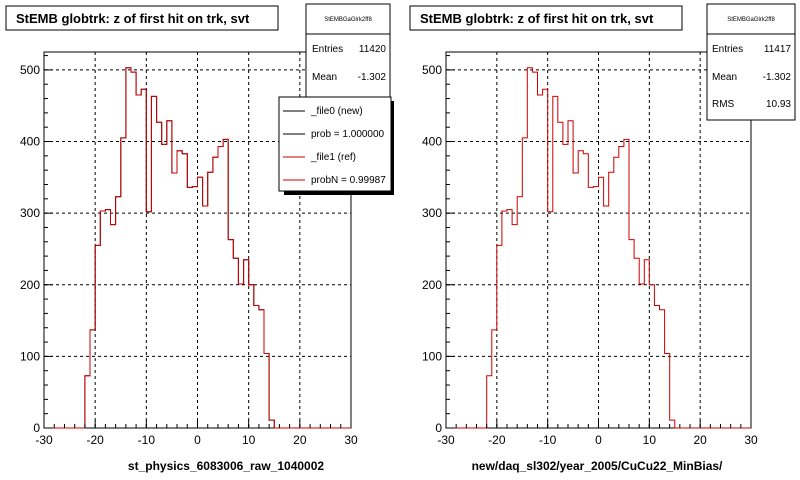  What do you see at coordinates (778, 49) in the screenshot?
I see `stats-entries-value: 11417` at bounding box center [778, 49].